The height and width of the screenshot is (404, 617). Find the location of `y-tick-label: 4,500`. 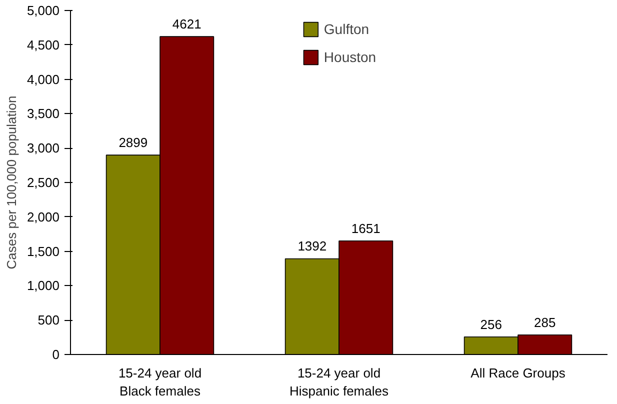

y-tick-label: 4,500 is located at coordinates (43, 44).